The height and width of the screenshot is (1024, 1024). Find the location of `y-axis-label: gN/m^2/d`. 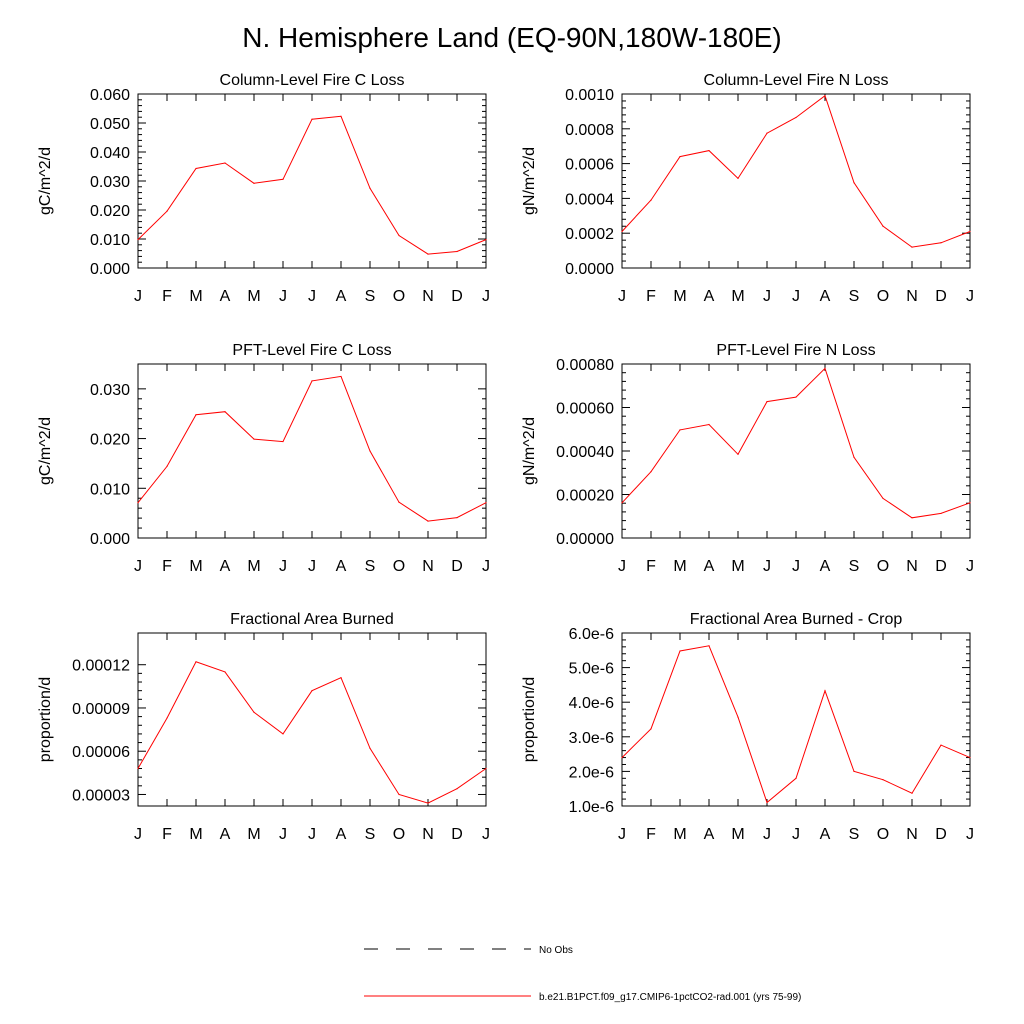

y-axis-label: gN/m^2/d is located at coordinates (529, 451).